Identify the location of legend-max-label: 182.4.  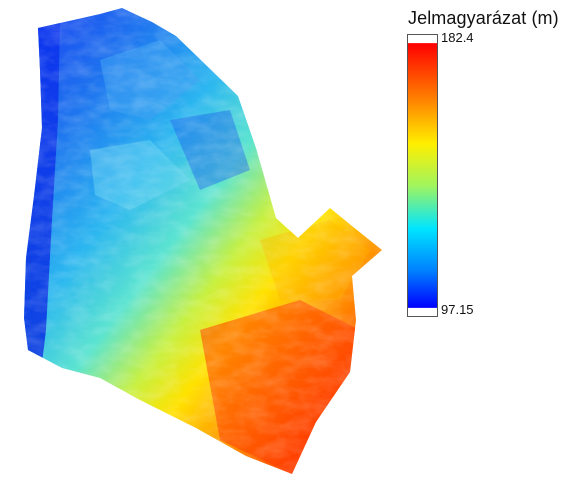
(457, 37).